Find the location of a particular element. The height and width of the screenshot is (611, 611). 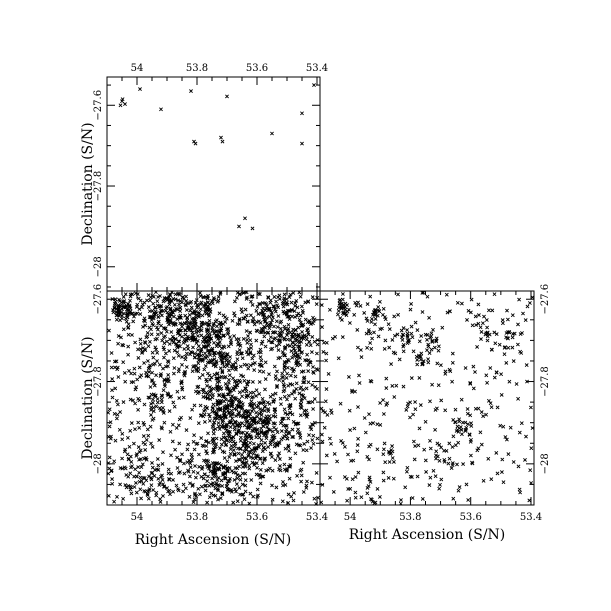

y-tick-label: −28 is located at coordinates (545, 463).